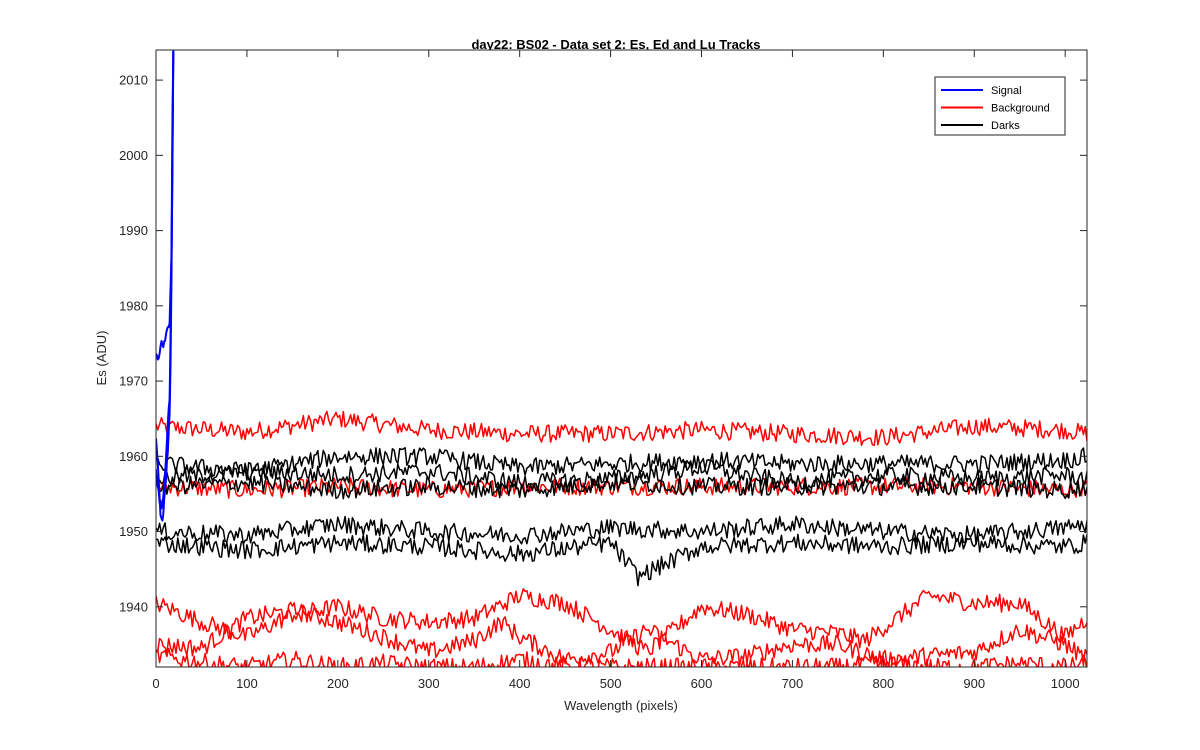 The width and height of the screenshot is (1200, 750). I want to click on legend: Signal Background Darks, so click(1000, 106).